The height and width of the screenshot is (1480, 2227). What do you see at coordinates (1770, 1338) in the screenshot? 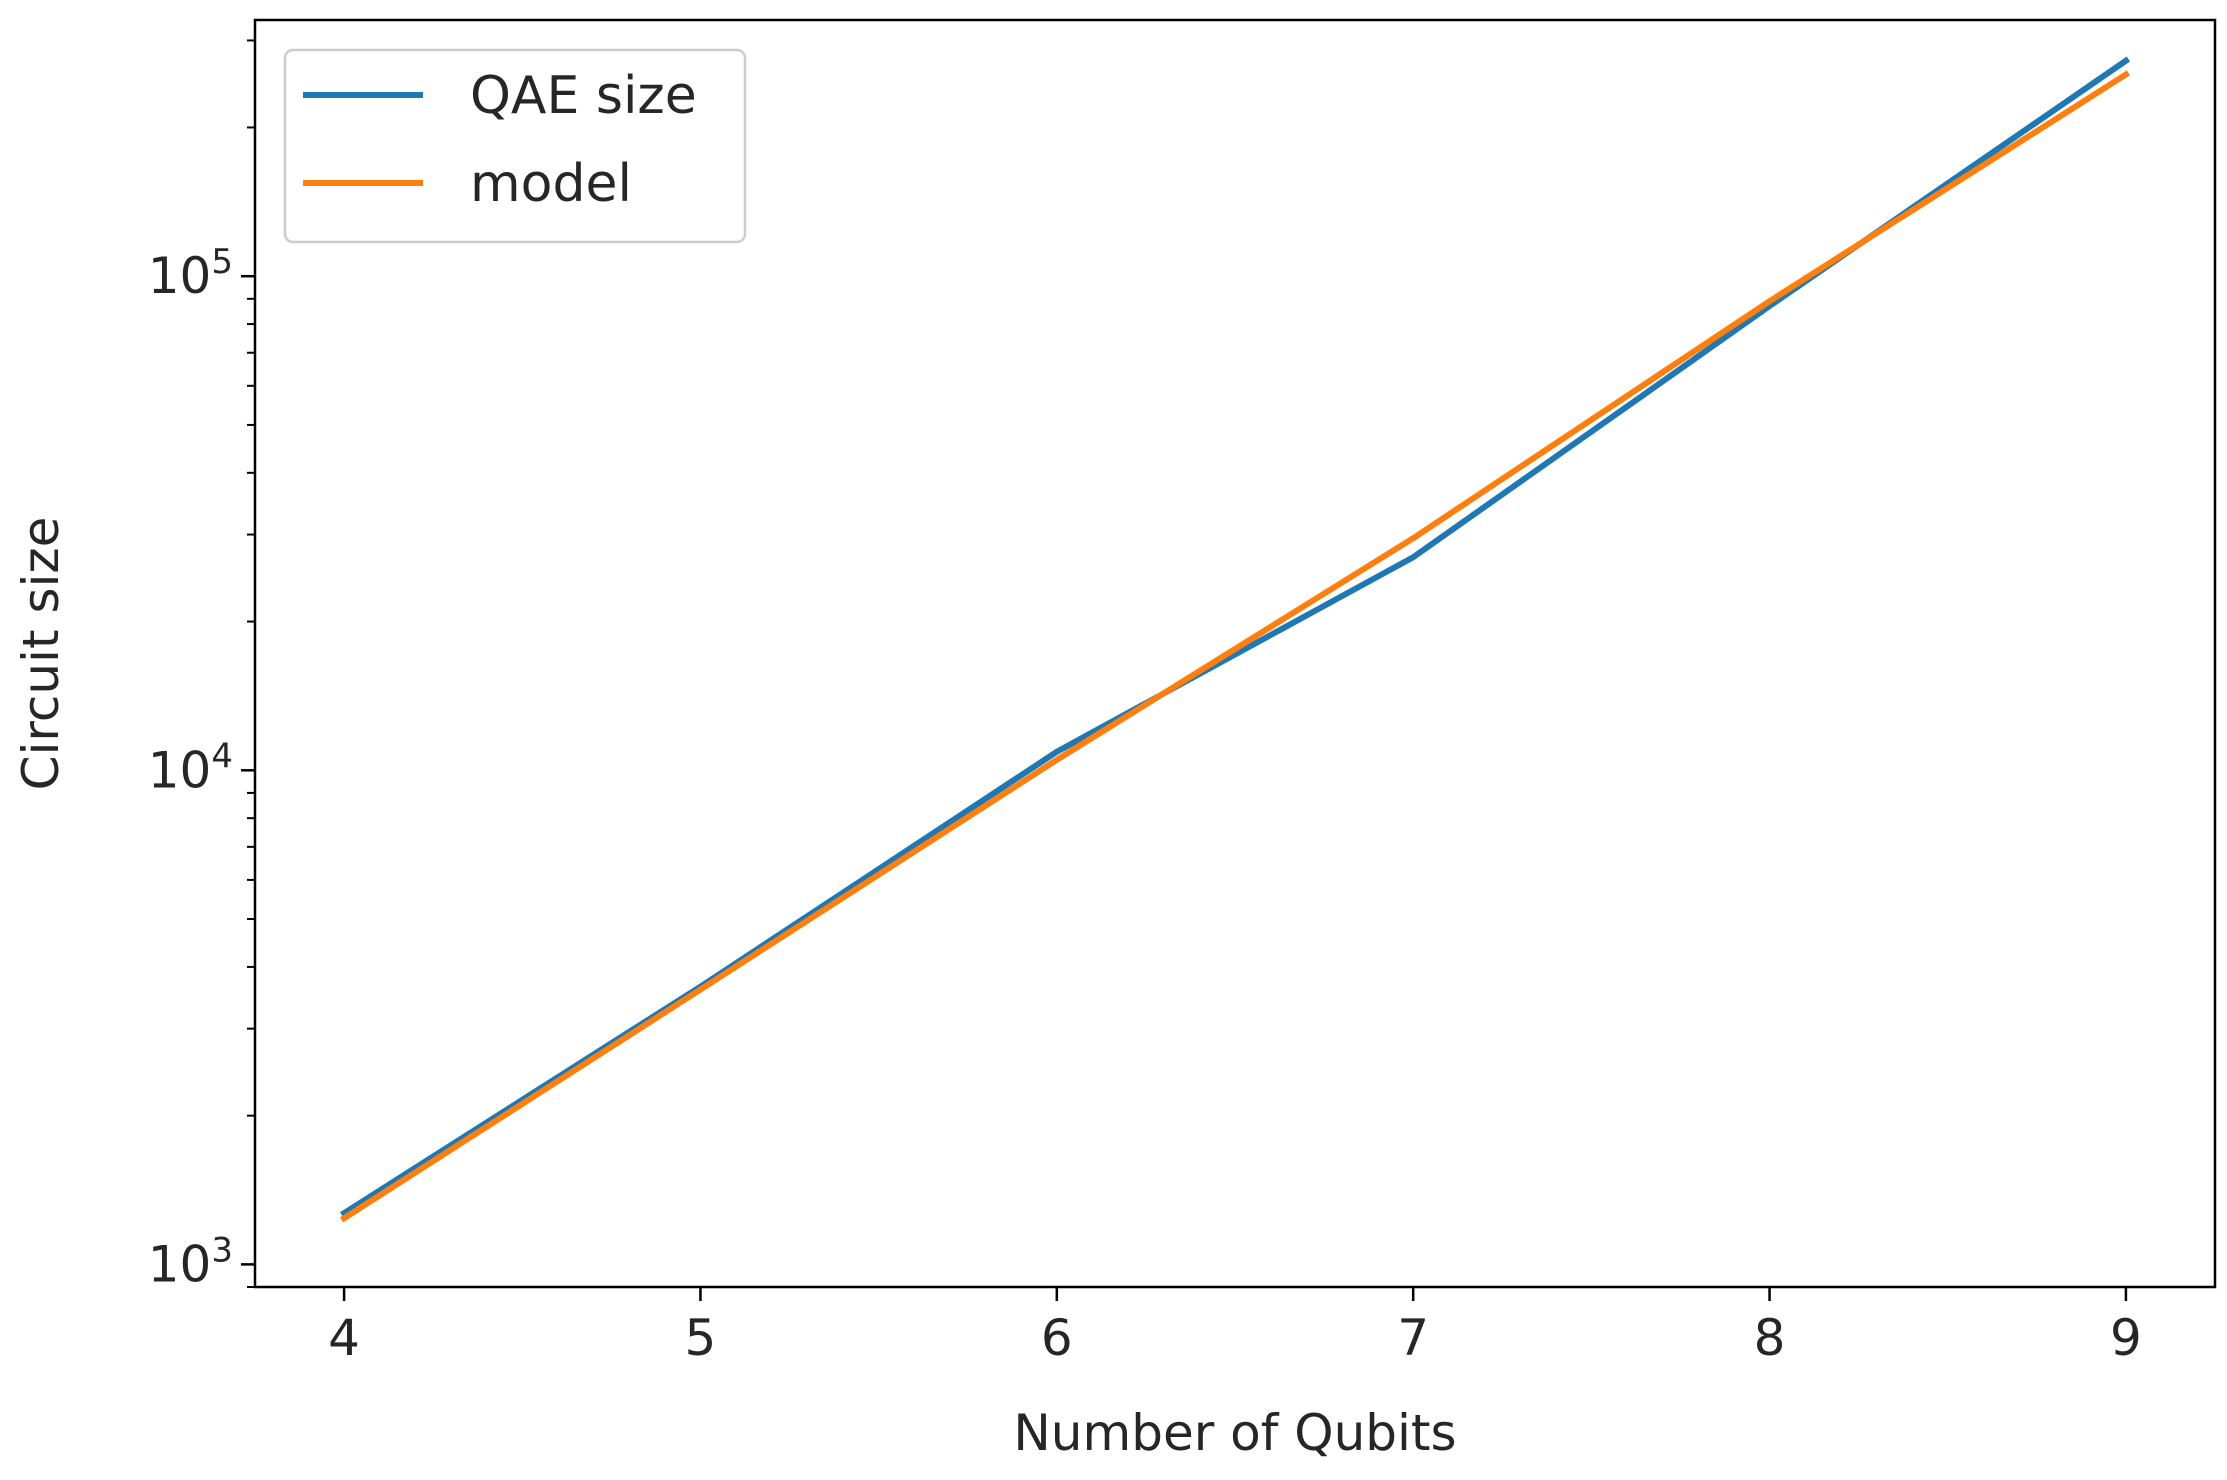
I see `x-tick-label: 8` at bounding box center [1770, 1338].